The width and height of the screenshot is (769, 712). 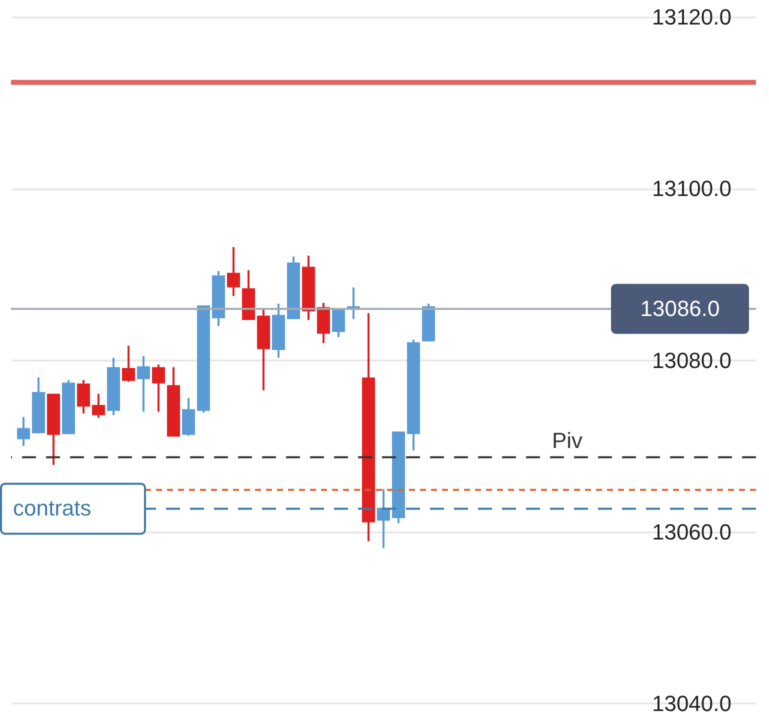 What do you see at coordinates (692, 189) in the screenshot?
I see `y-tick-label: 13100.0` at bounding box center [692, 189].